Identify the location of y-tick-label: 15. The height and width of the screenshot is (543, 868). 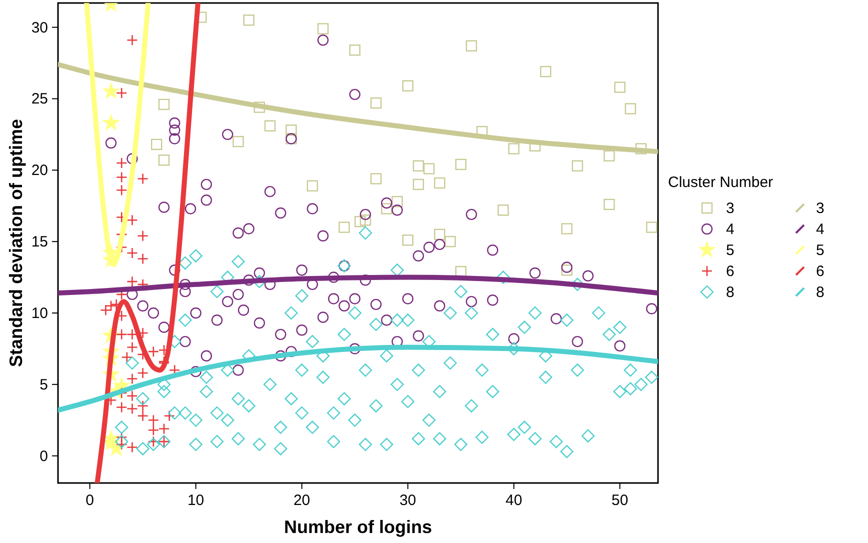
(39, 242).